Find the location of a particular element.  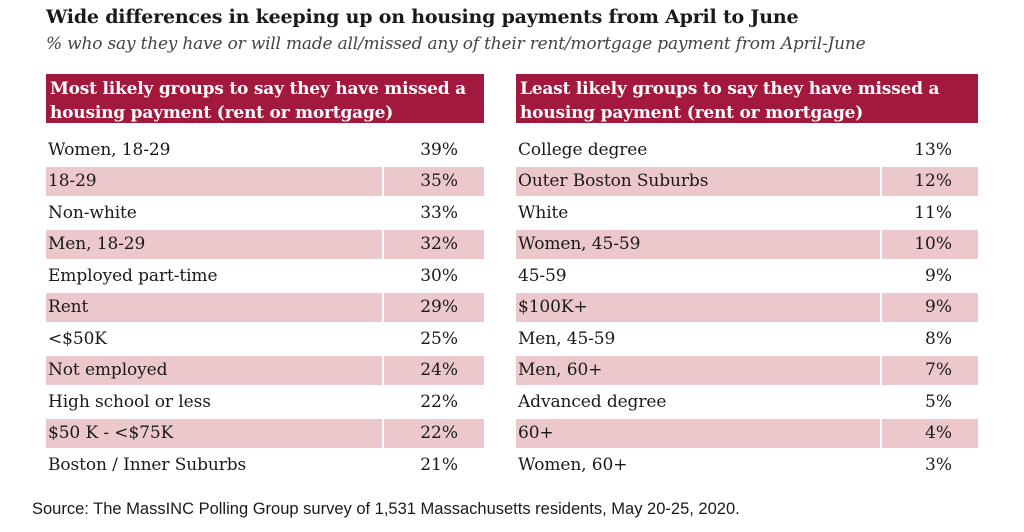

row-label: Women, 18-29 is located at coordinates (109, 149).